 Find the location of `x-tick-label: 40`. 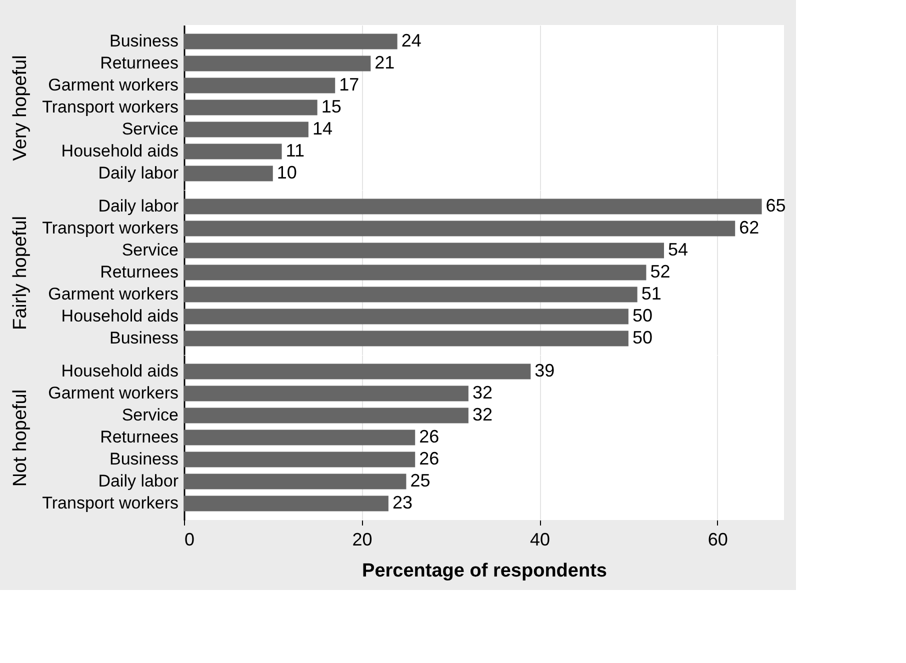

x-tick-label: 40 is located at coordinates (540, 540).